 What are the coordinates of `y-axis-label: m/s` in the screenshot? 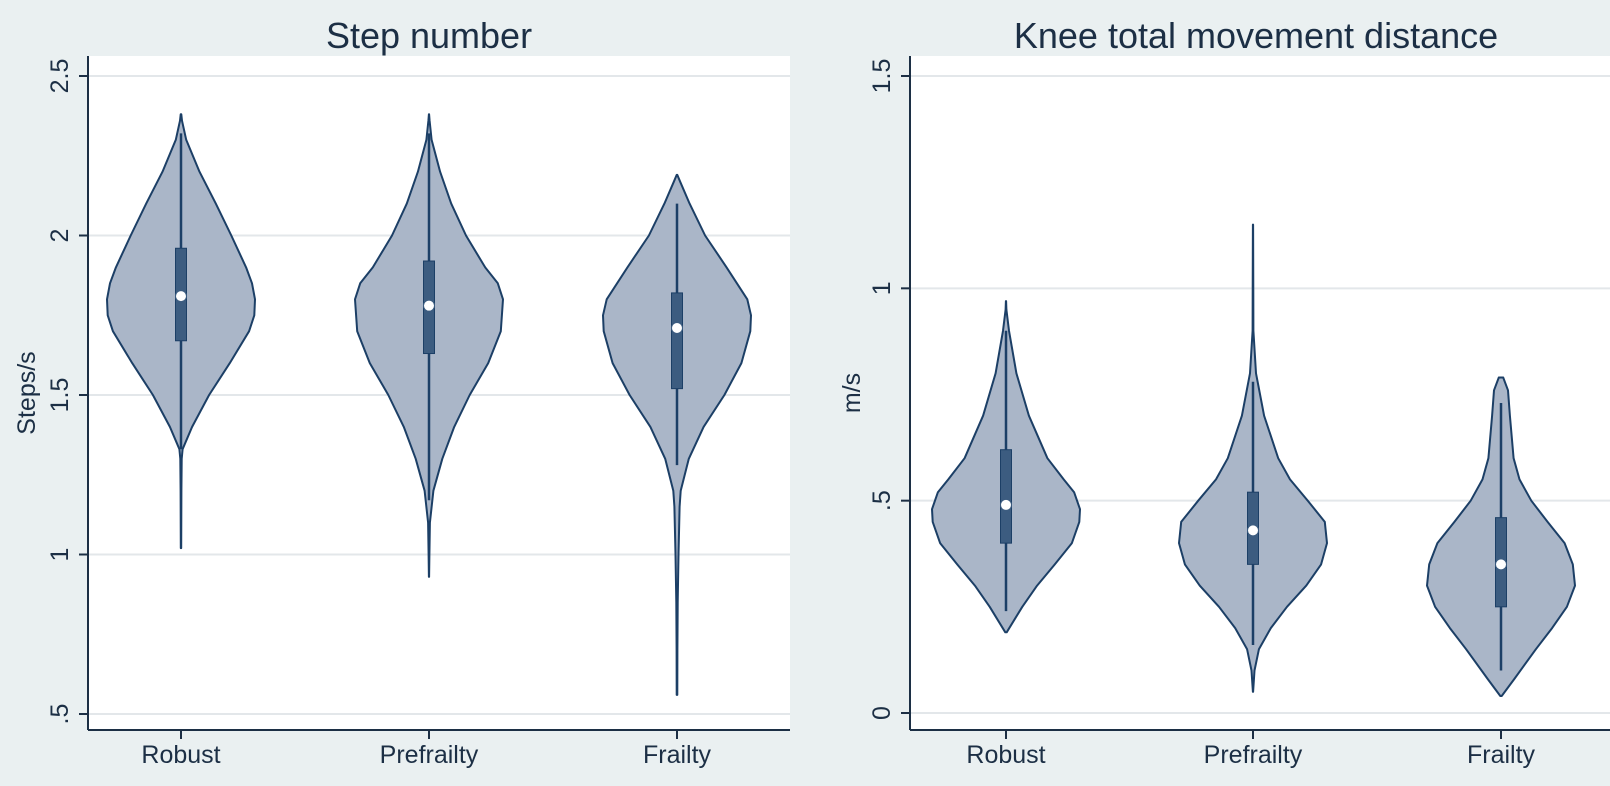 It's located at (852, 393).